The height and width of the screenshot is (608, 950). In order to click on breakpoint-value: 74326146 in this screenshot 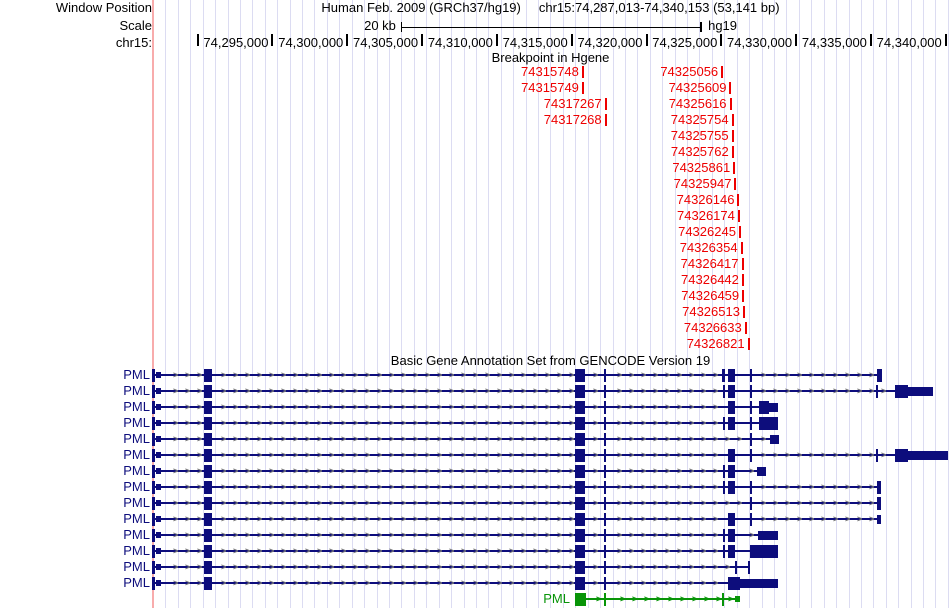, I will do `click(705, 199)`.